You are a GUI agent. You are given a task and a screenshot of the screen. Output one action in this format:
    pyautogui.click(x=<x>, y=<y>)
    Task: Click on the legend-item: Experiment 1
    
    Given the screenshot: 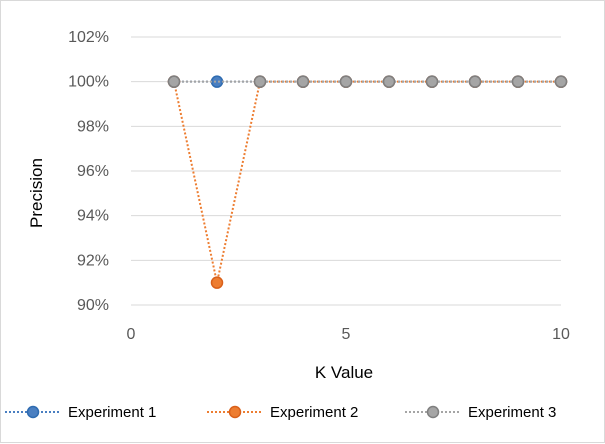 What is the action you would take?
    pyautogui.click(x=80, y=412)
    